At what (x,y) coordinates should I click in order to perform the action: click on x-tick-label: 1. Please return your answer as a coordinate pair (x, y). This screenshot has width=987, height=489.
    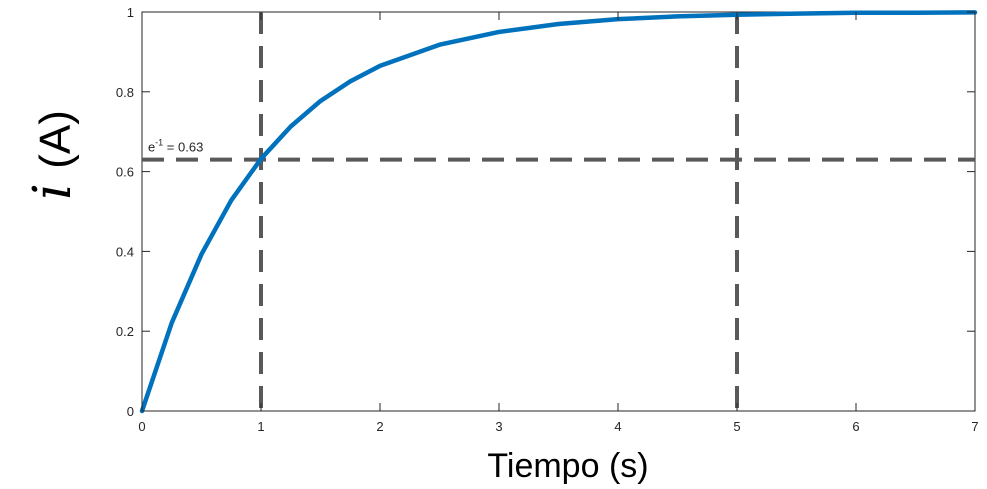
    Looking at the image, I should click on (260, 426).